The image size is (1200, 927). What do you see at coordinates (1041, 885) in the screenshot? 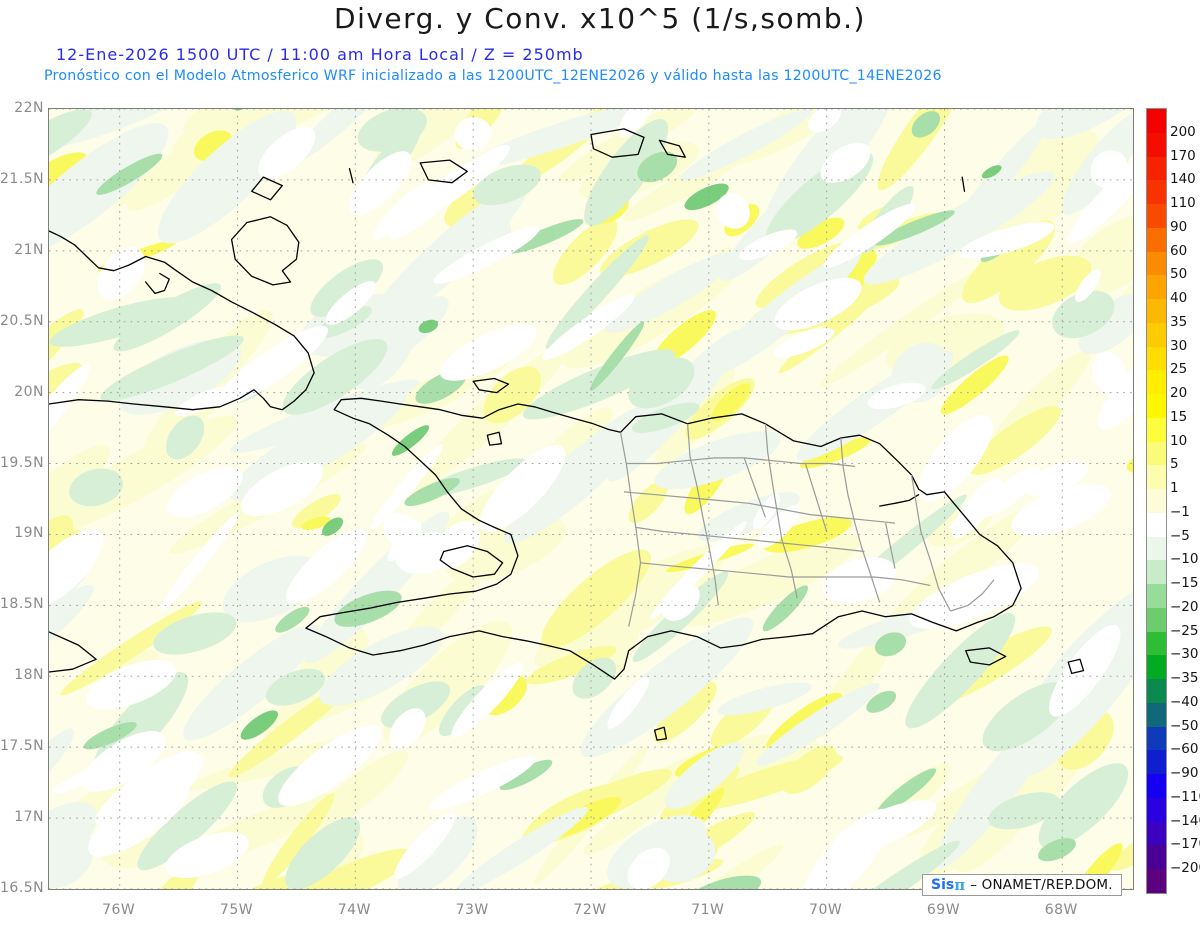
I see `logo-agency-text: – ONAMET/REP.DOM.` at bounding box center [1041, 885].